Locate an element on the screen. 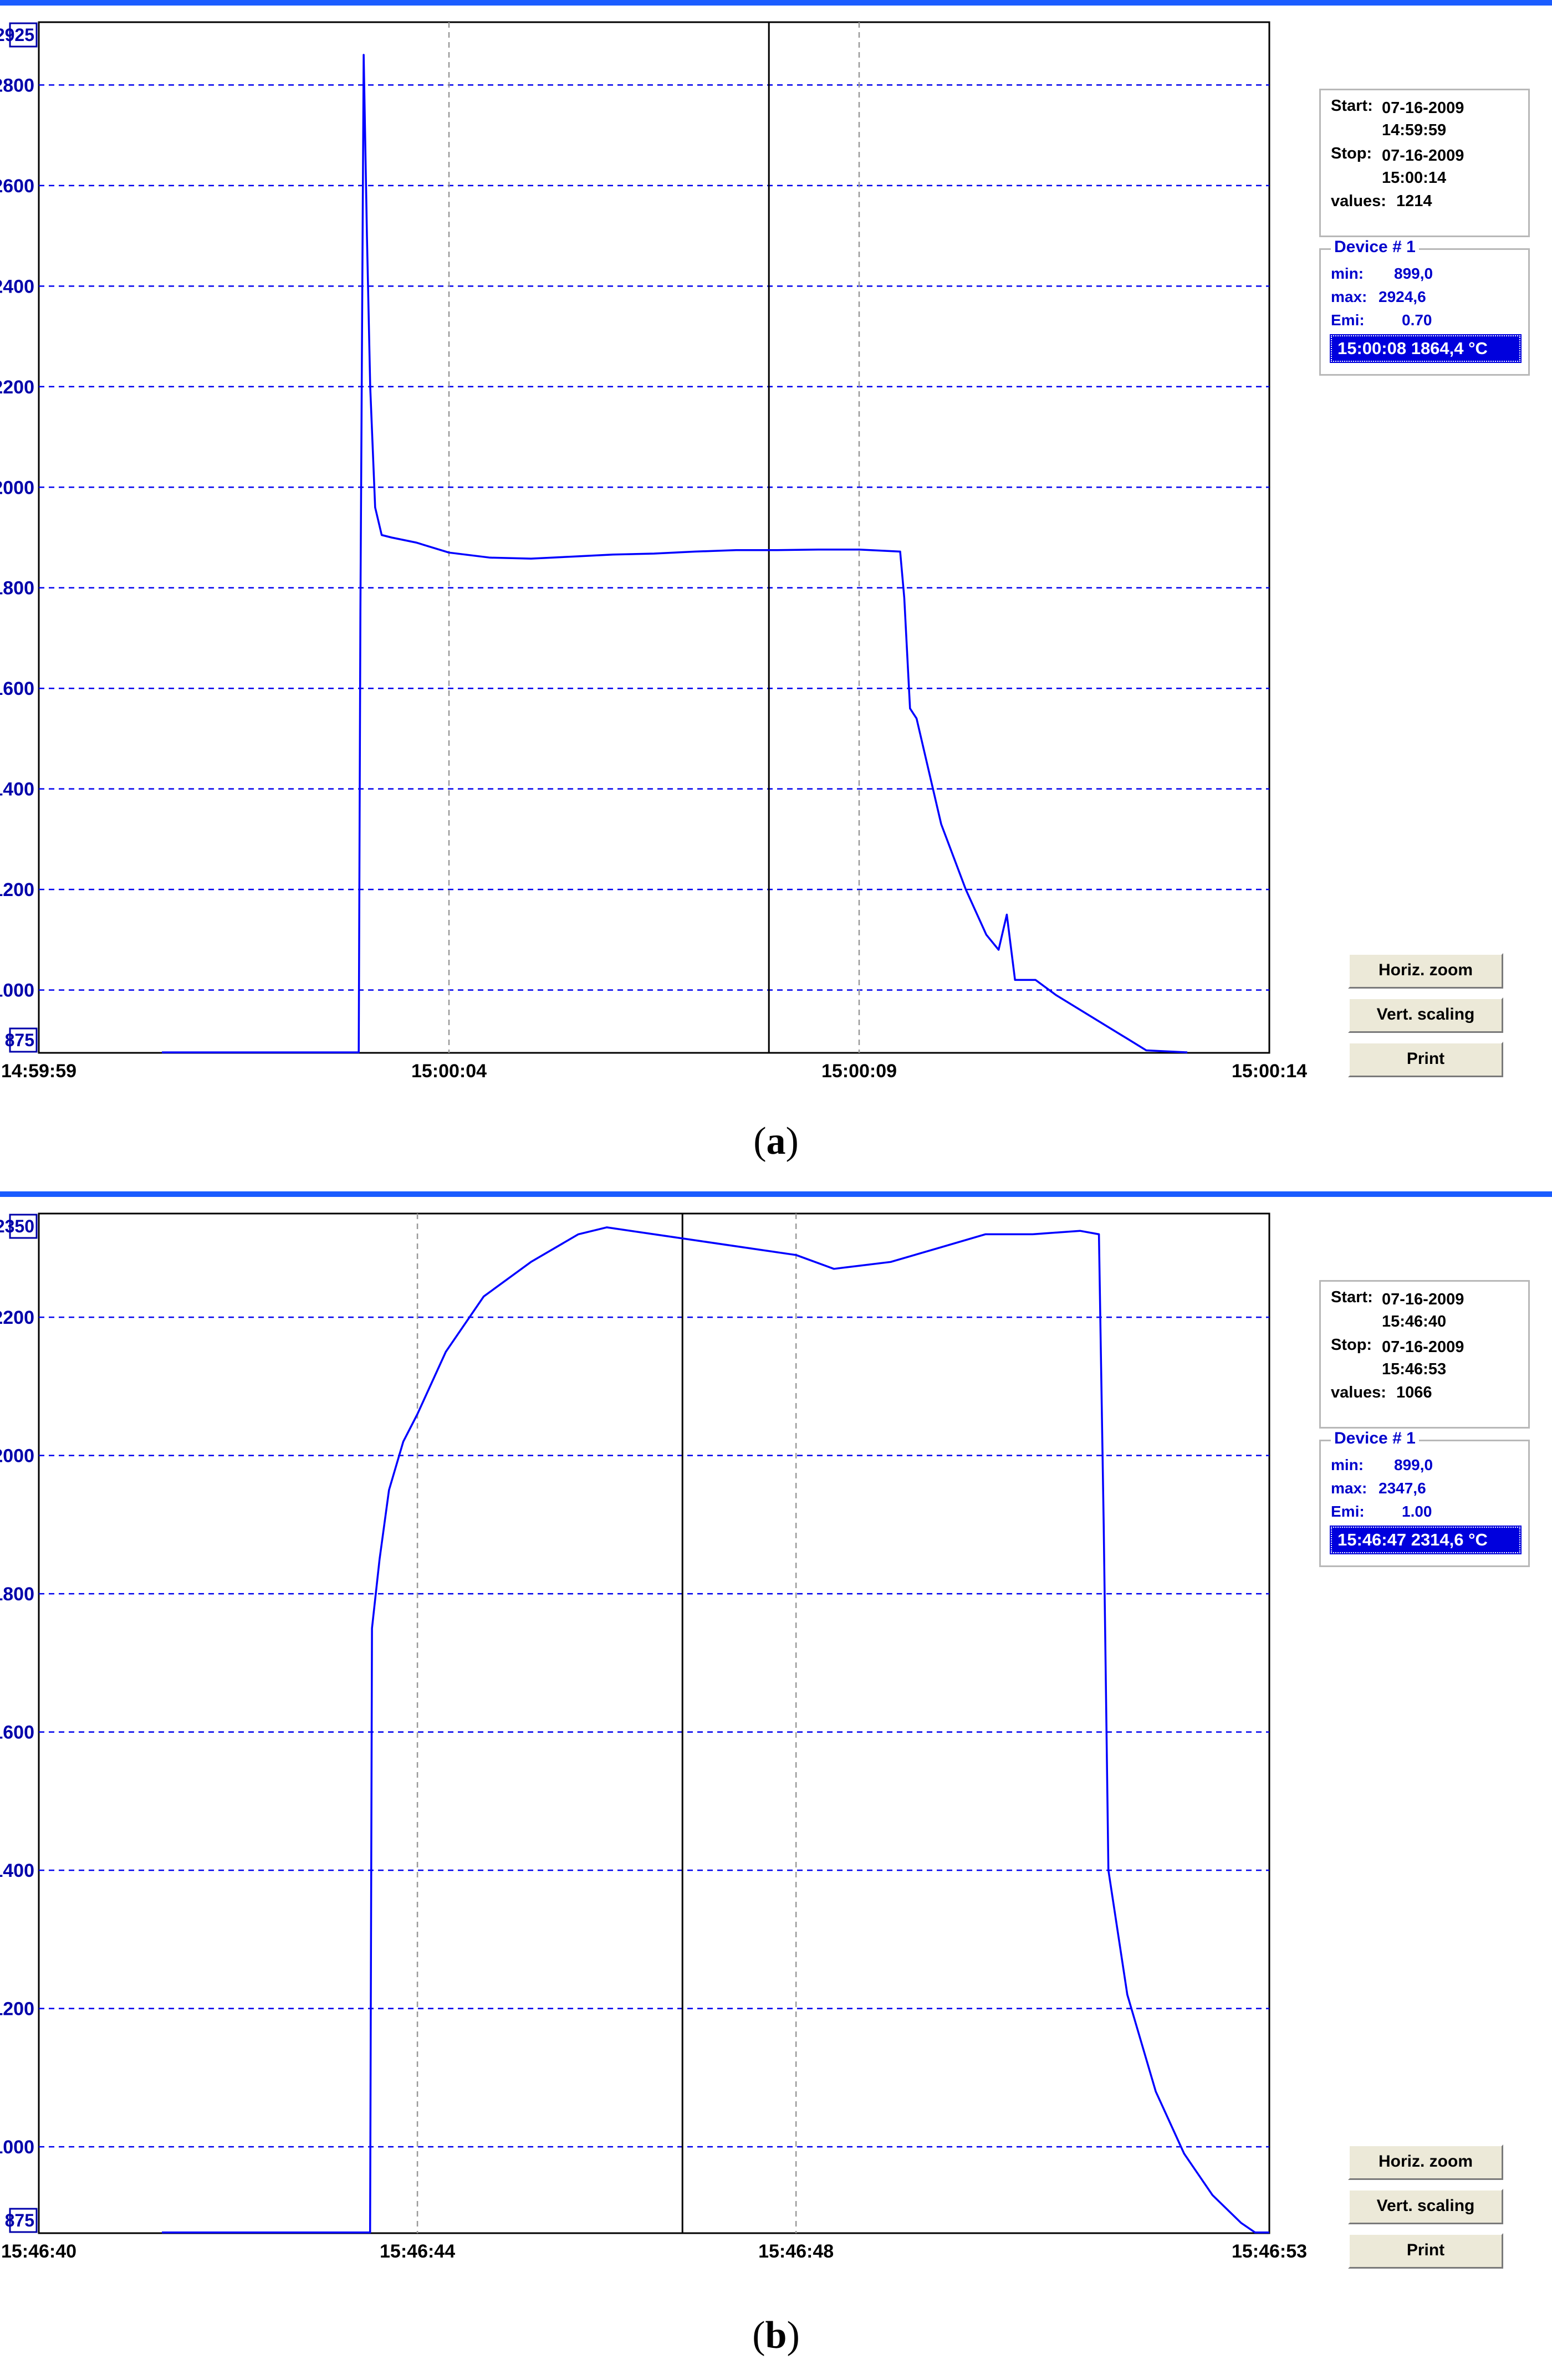  x-tick-label: 15:46:53 is located at coordinates (1269, 2251).